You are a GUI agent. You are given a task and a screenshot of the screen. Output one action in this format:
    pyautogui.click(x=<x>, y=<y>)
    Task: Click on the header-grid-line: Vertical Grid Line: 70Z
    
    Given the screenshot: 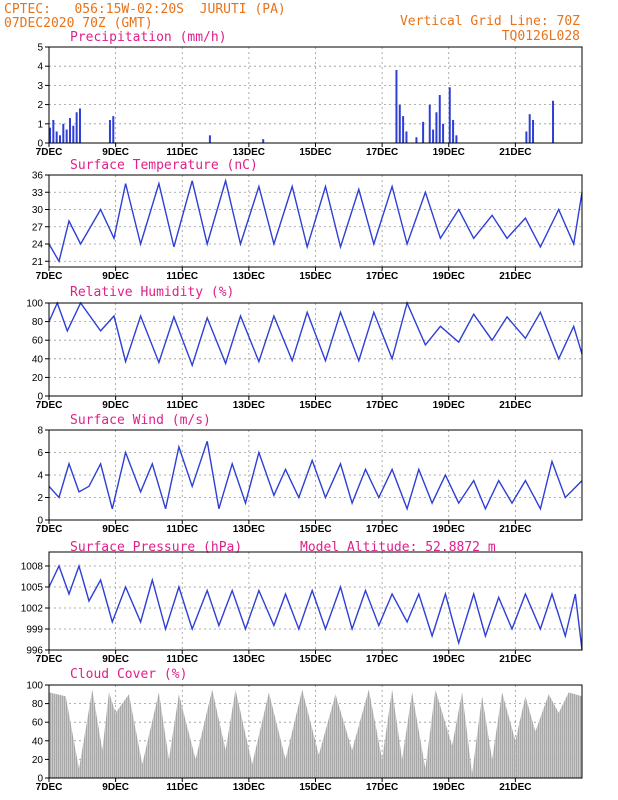 What is the action you would take?
    pyautogui.click(x=490, y=21)
    